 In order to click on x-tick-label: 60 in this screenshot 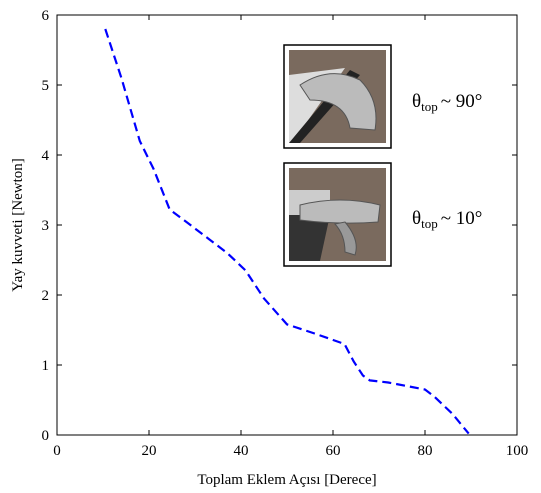, I will do `click(333, 451)`.